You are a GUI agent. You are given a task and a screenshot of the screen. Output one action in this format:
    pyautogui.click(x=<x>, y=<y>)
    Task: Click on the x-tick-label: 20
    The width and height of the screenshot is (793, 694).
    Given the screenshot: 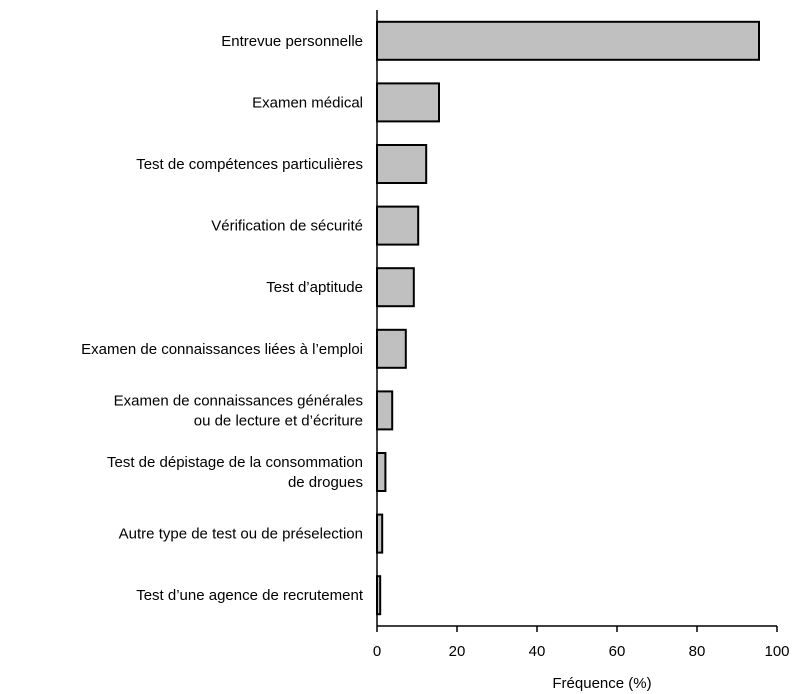 What is the action you would take?
    pyautogui.click(x=457, y=651)
    